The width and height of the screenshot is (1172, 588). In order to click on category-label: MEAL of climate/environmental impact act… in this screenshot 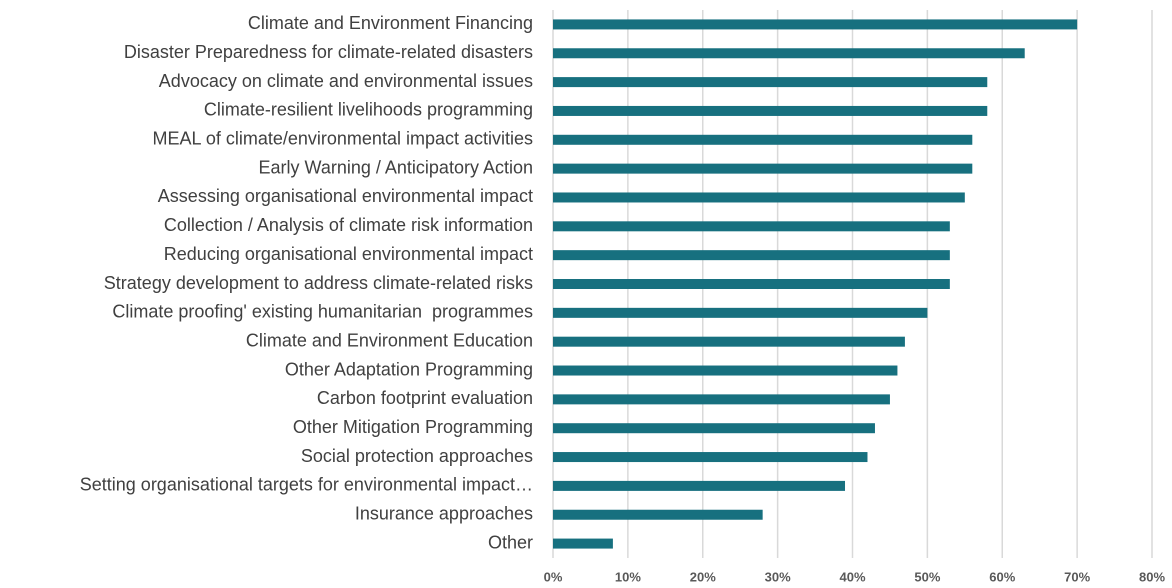, I will do `click(343, 139)`.